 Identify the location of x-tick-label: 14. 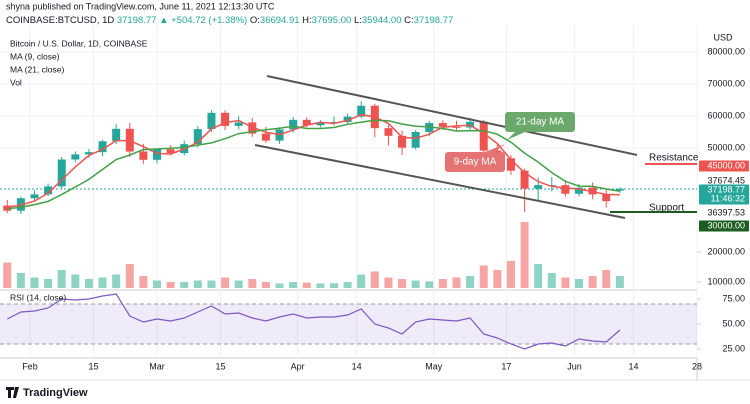
(633, 366).